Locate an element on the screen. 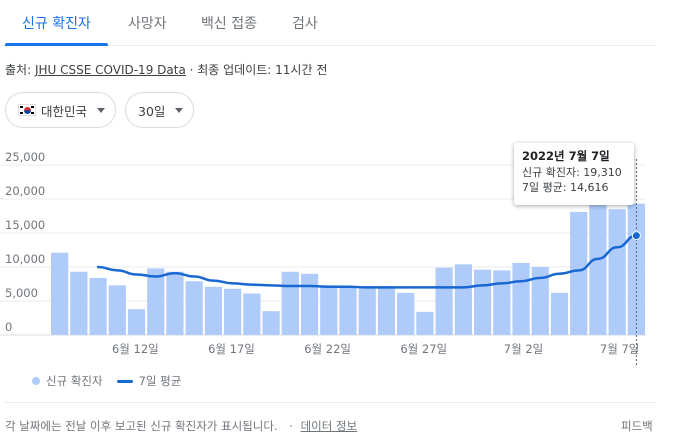 This screenshot has height=437, width=688. tab-vaccinations: 백신 접종 is located at coordinates (229, 24).